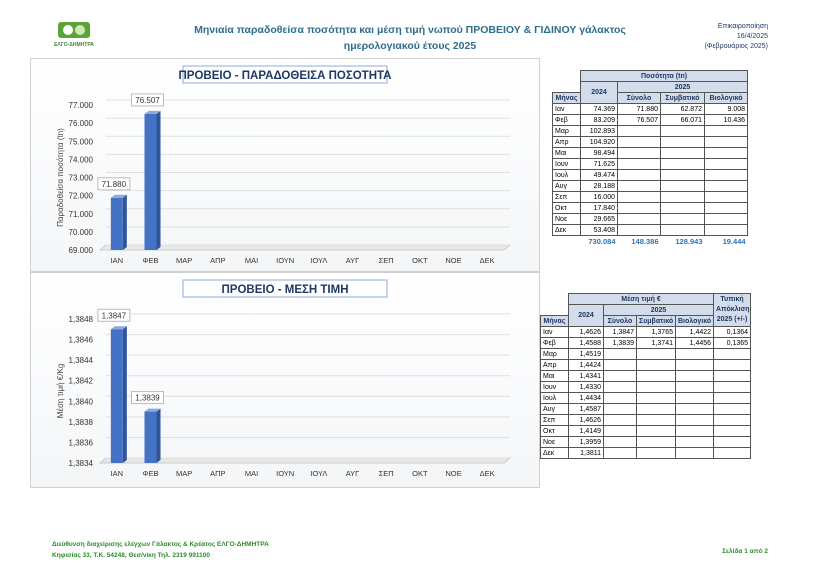 Image resolution: width=820 pixels, height=581 pixels. I want to click on bar-side, so click(124, 222).